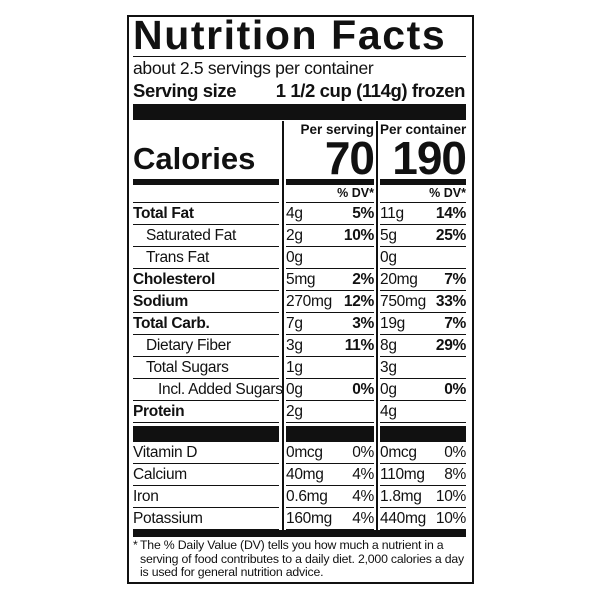 The image size is (600, 600). I want to click on container-value-cell: 110mg 8%, so click(423, 475).